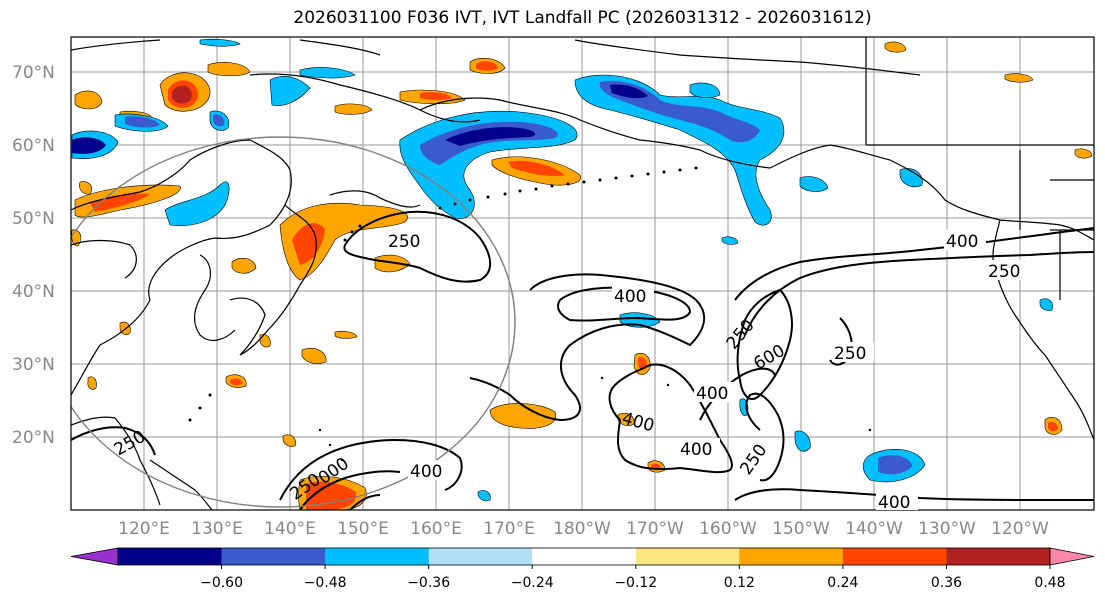  What do you see at coordinates (1020, 529) in the screenshot?
I see `lon-label: 120°W` at bounding box center [1020, 529].